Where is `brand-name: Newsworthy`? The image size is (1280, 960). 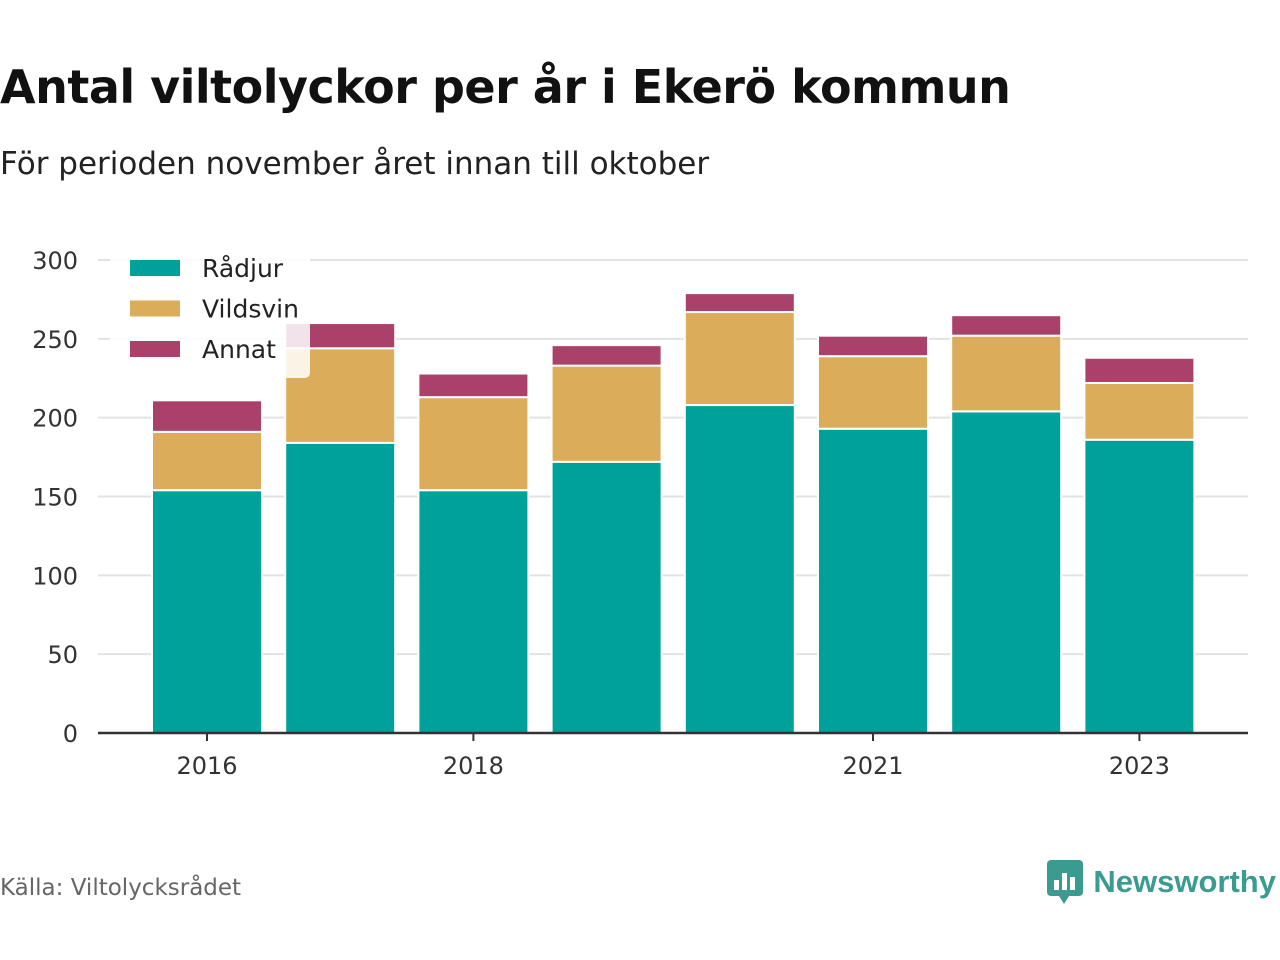 brand-name: Newsworthy is located at coordinates (1184, 881).